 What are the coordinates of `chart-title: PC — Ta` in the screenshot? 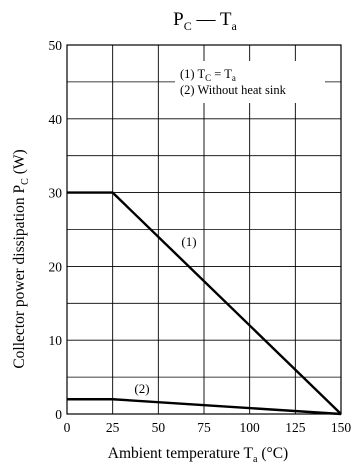 It's located at (205, 21).